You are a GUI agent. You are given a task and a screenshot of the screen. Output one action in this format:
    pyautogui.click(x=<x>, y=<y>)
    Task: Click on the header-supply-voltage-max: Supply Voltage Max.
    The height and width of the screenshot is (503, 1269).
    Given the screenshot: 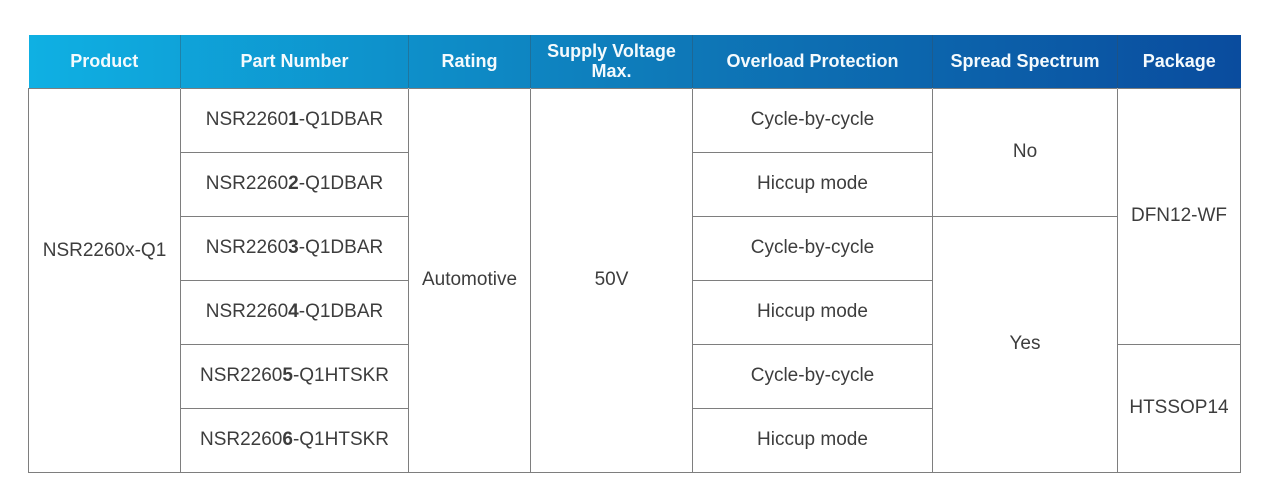 What is the action you would take?
    pyautogui.click(x=611, y=61)
    